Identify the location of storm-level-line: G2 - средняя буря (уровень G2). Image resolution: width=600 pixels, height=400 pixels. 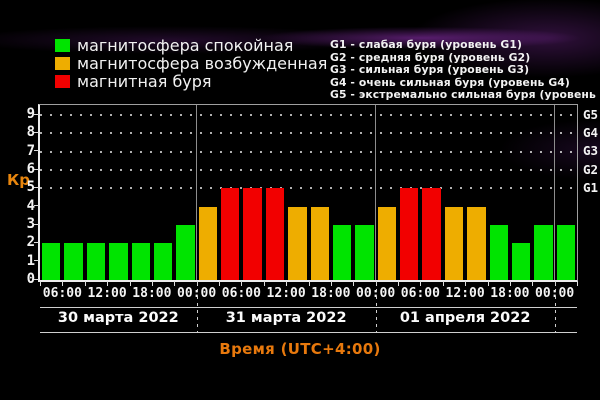
(430, 57).